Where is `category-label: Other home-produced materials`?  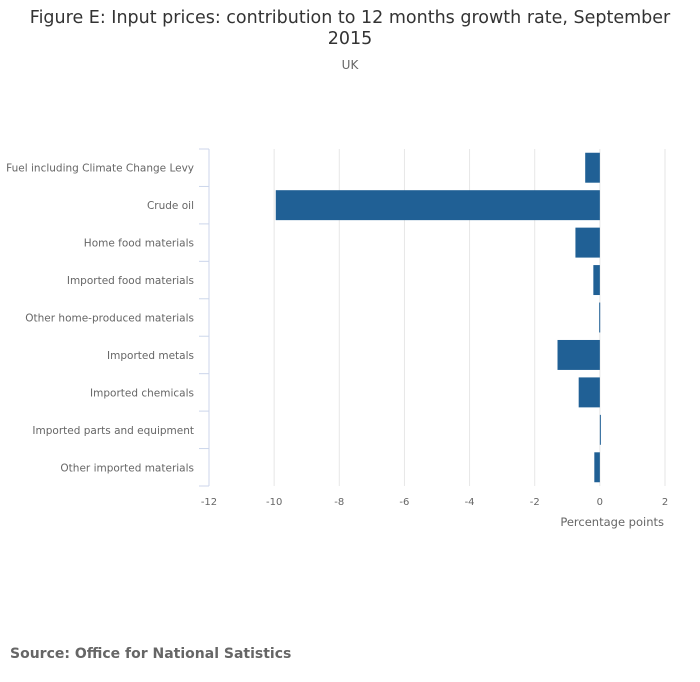 category-label: Other home-produced materials is located at coordinates (109, 319).